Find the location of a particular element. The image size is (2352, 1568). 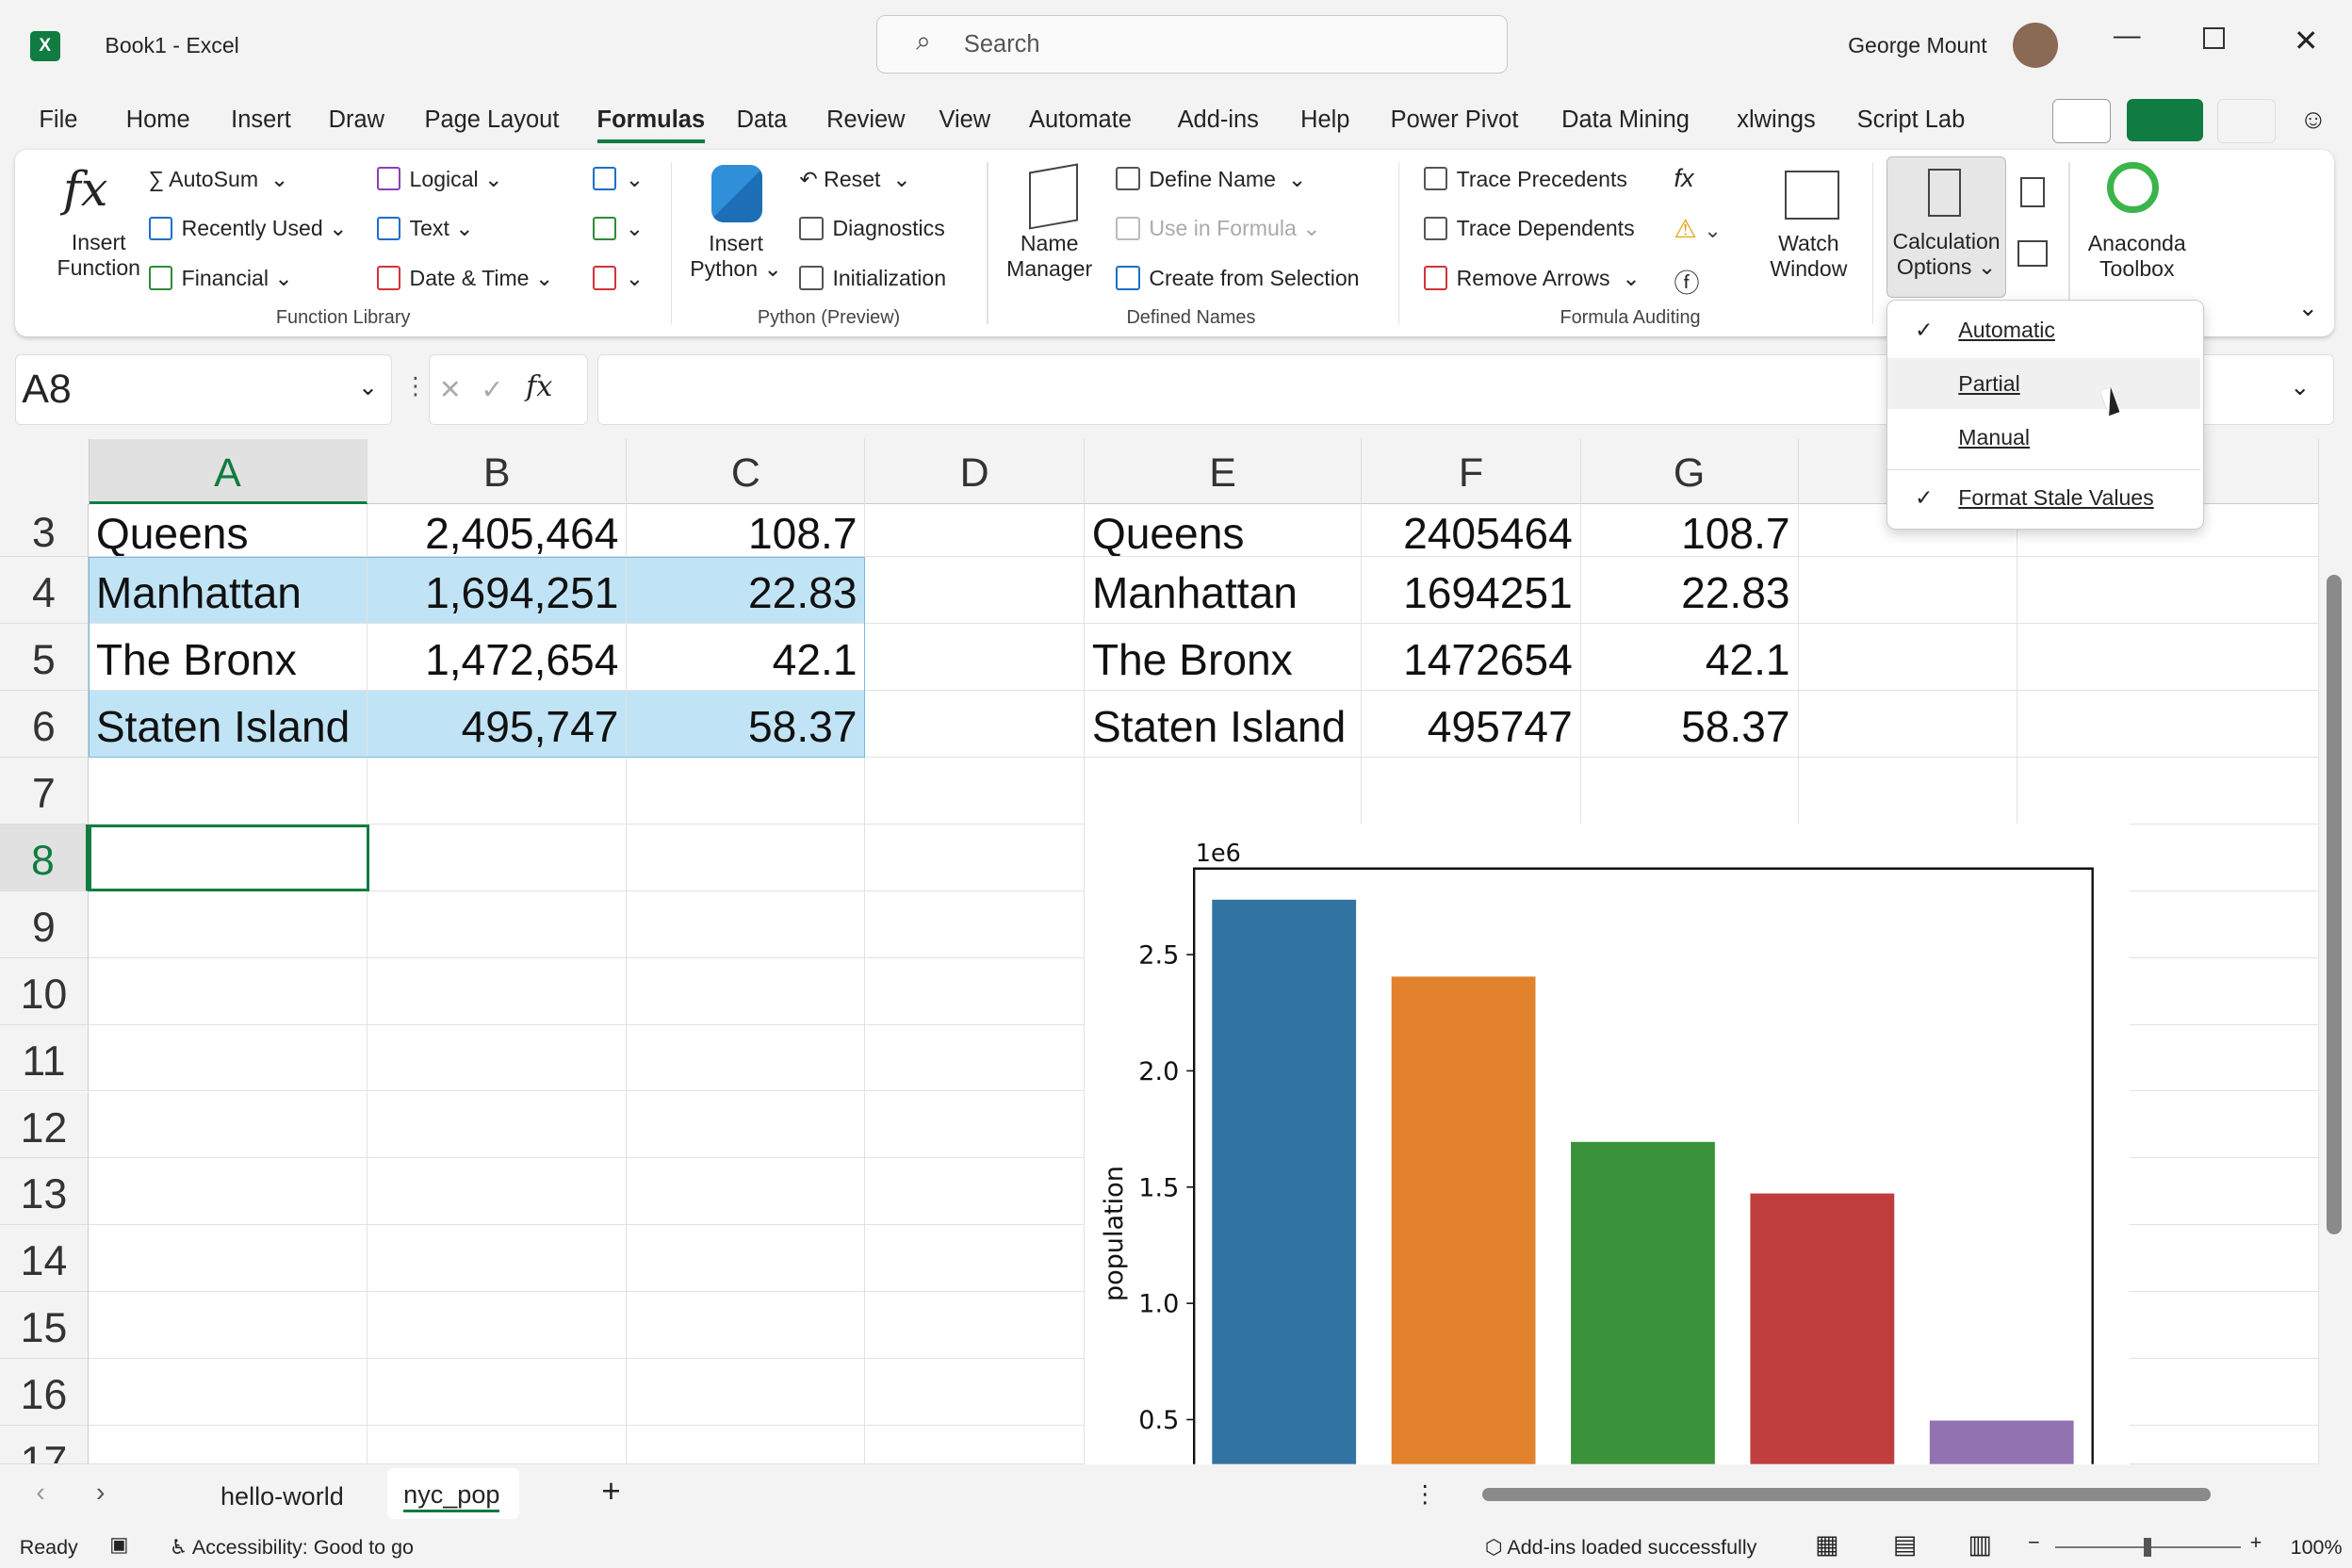

accessibility-status: ♿ Accessibility: Good to go is located at coordinates (292, 1548).